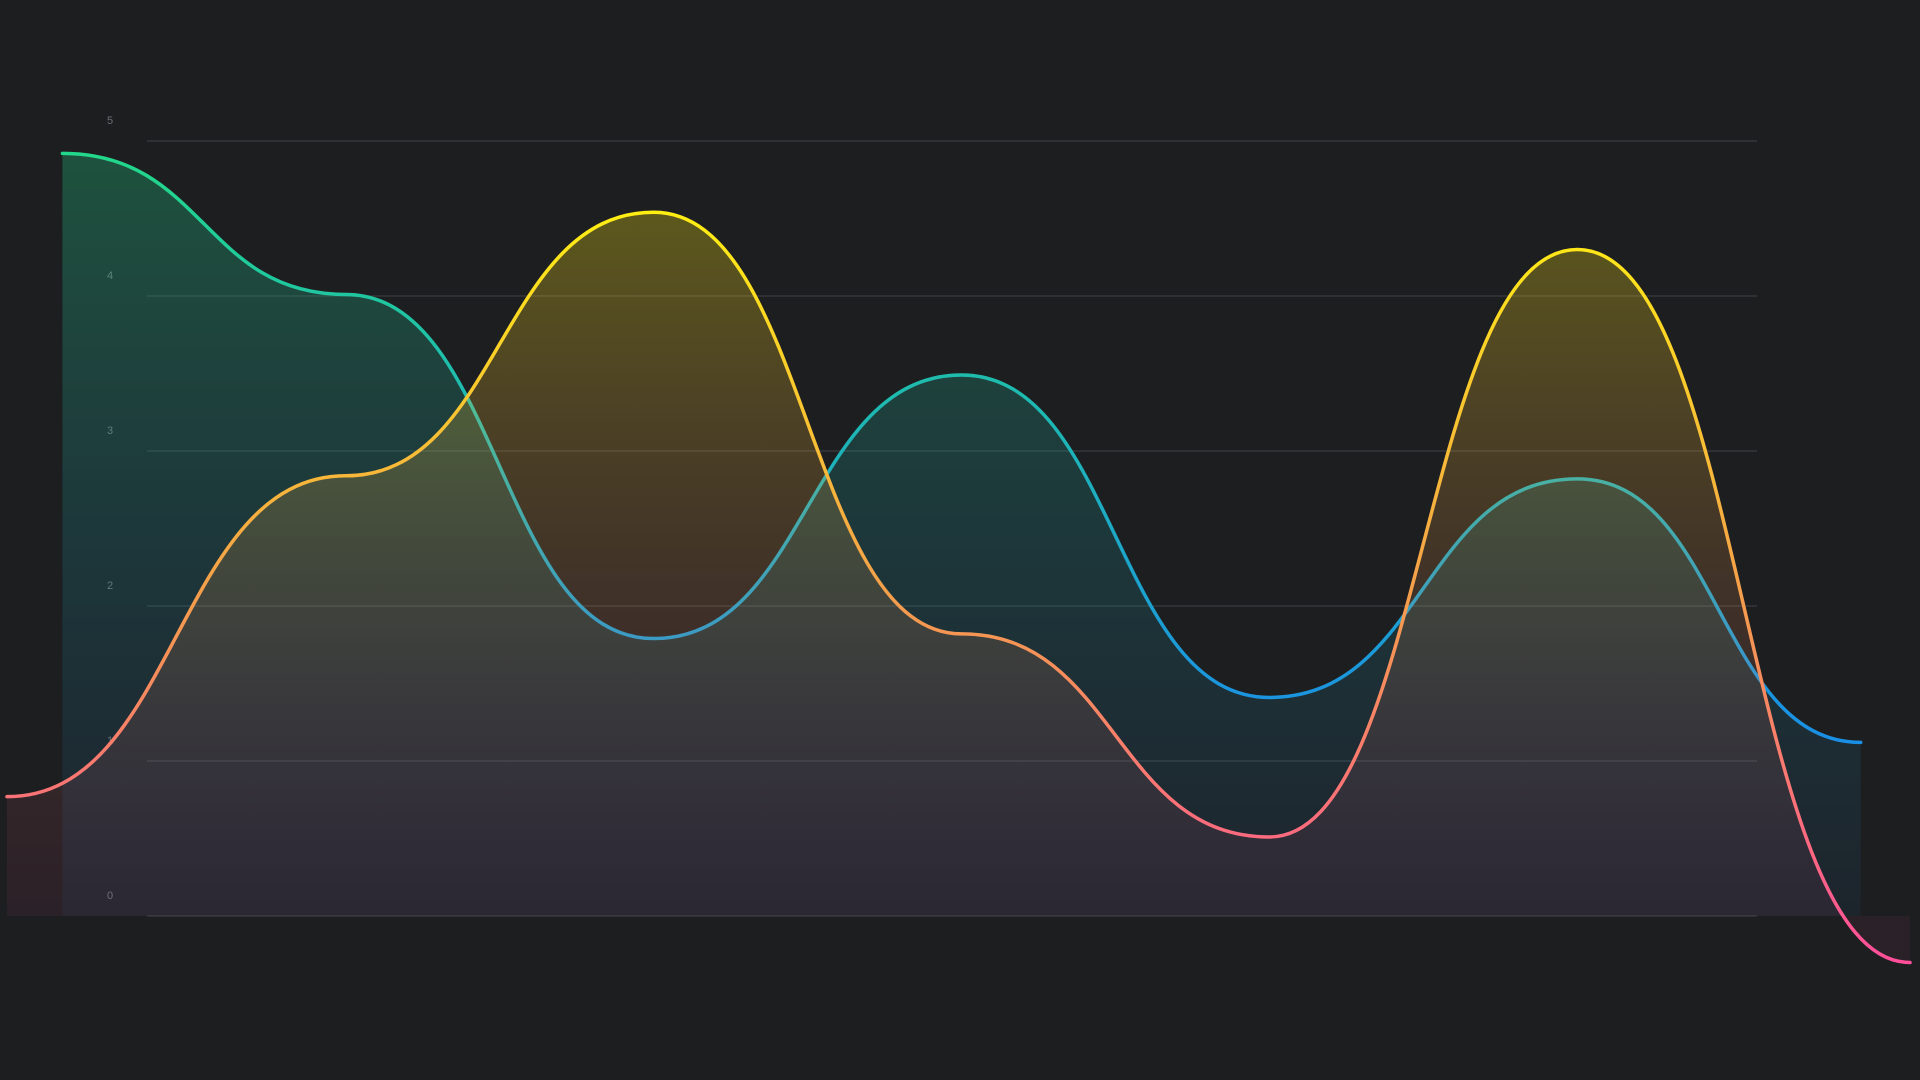 This screenshot has height=1080, width=1920. I want to click on y-tick-label: 5, so click(110, 121).